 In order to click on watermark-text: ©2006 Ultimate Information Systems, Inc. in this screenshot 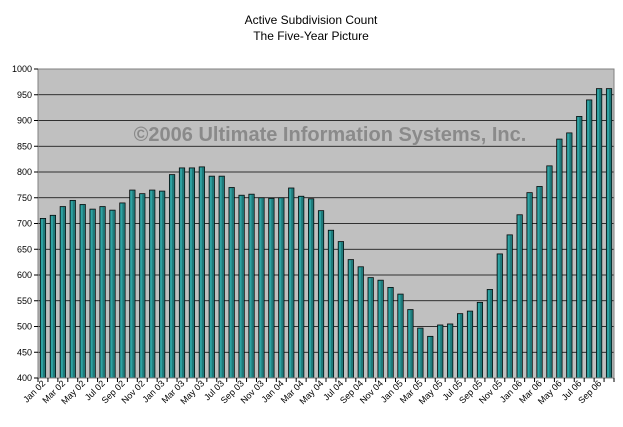, I will do `click(330, 135)`.